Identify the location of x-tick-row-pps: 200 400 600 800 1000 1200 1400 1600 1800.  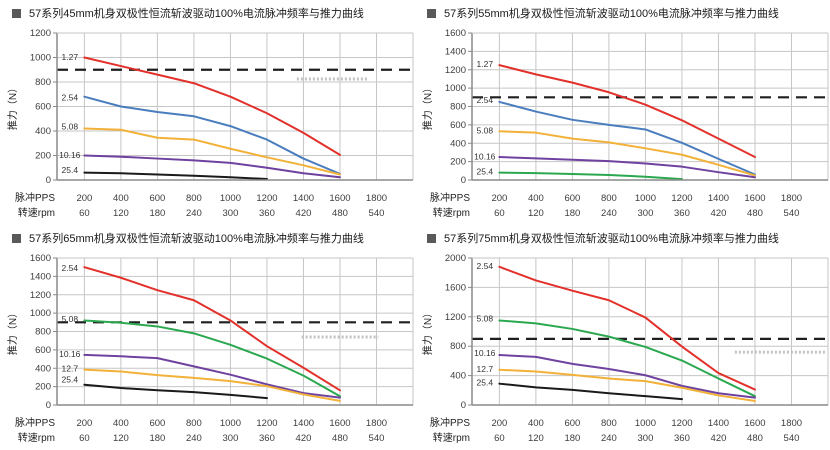
(231, 423).